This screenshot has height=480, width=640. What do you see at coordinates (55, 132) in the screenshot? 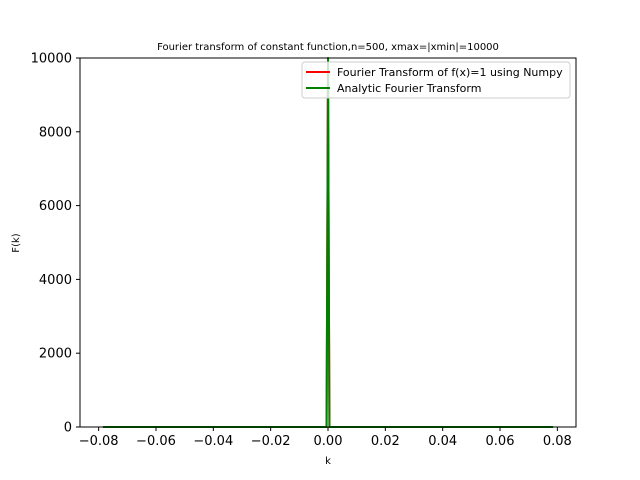
I see `y-tick-label: 8000` at bounding box center [55, 132].